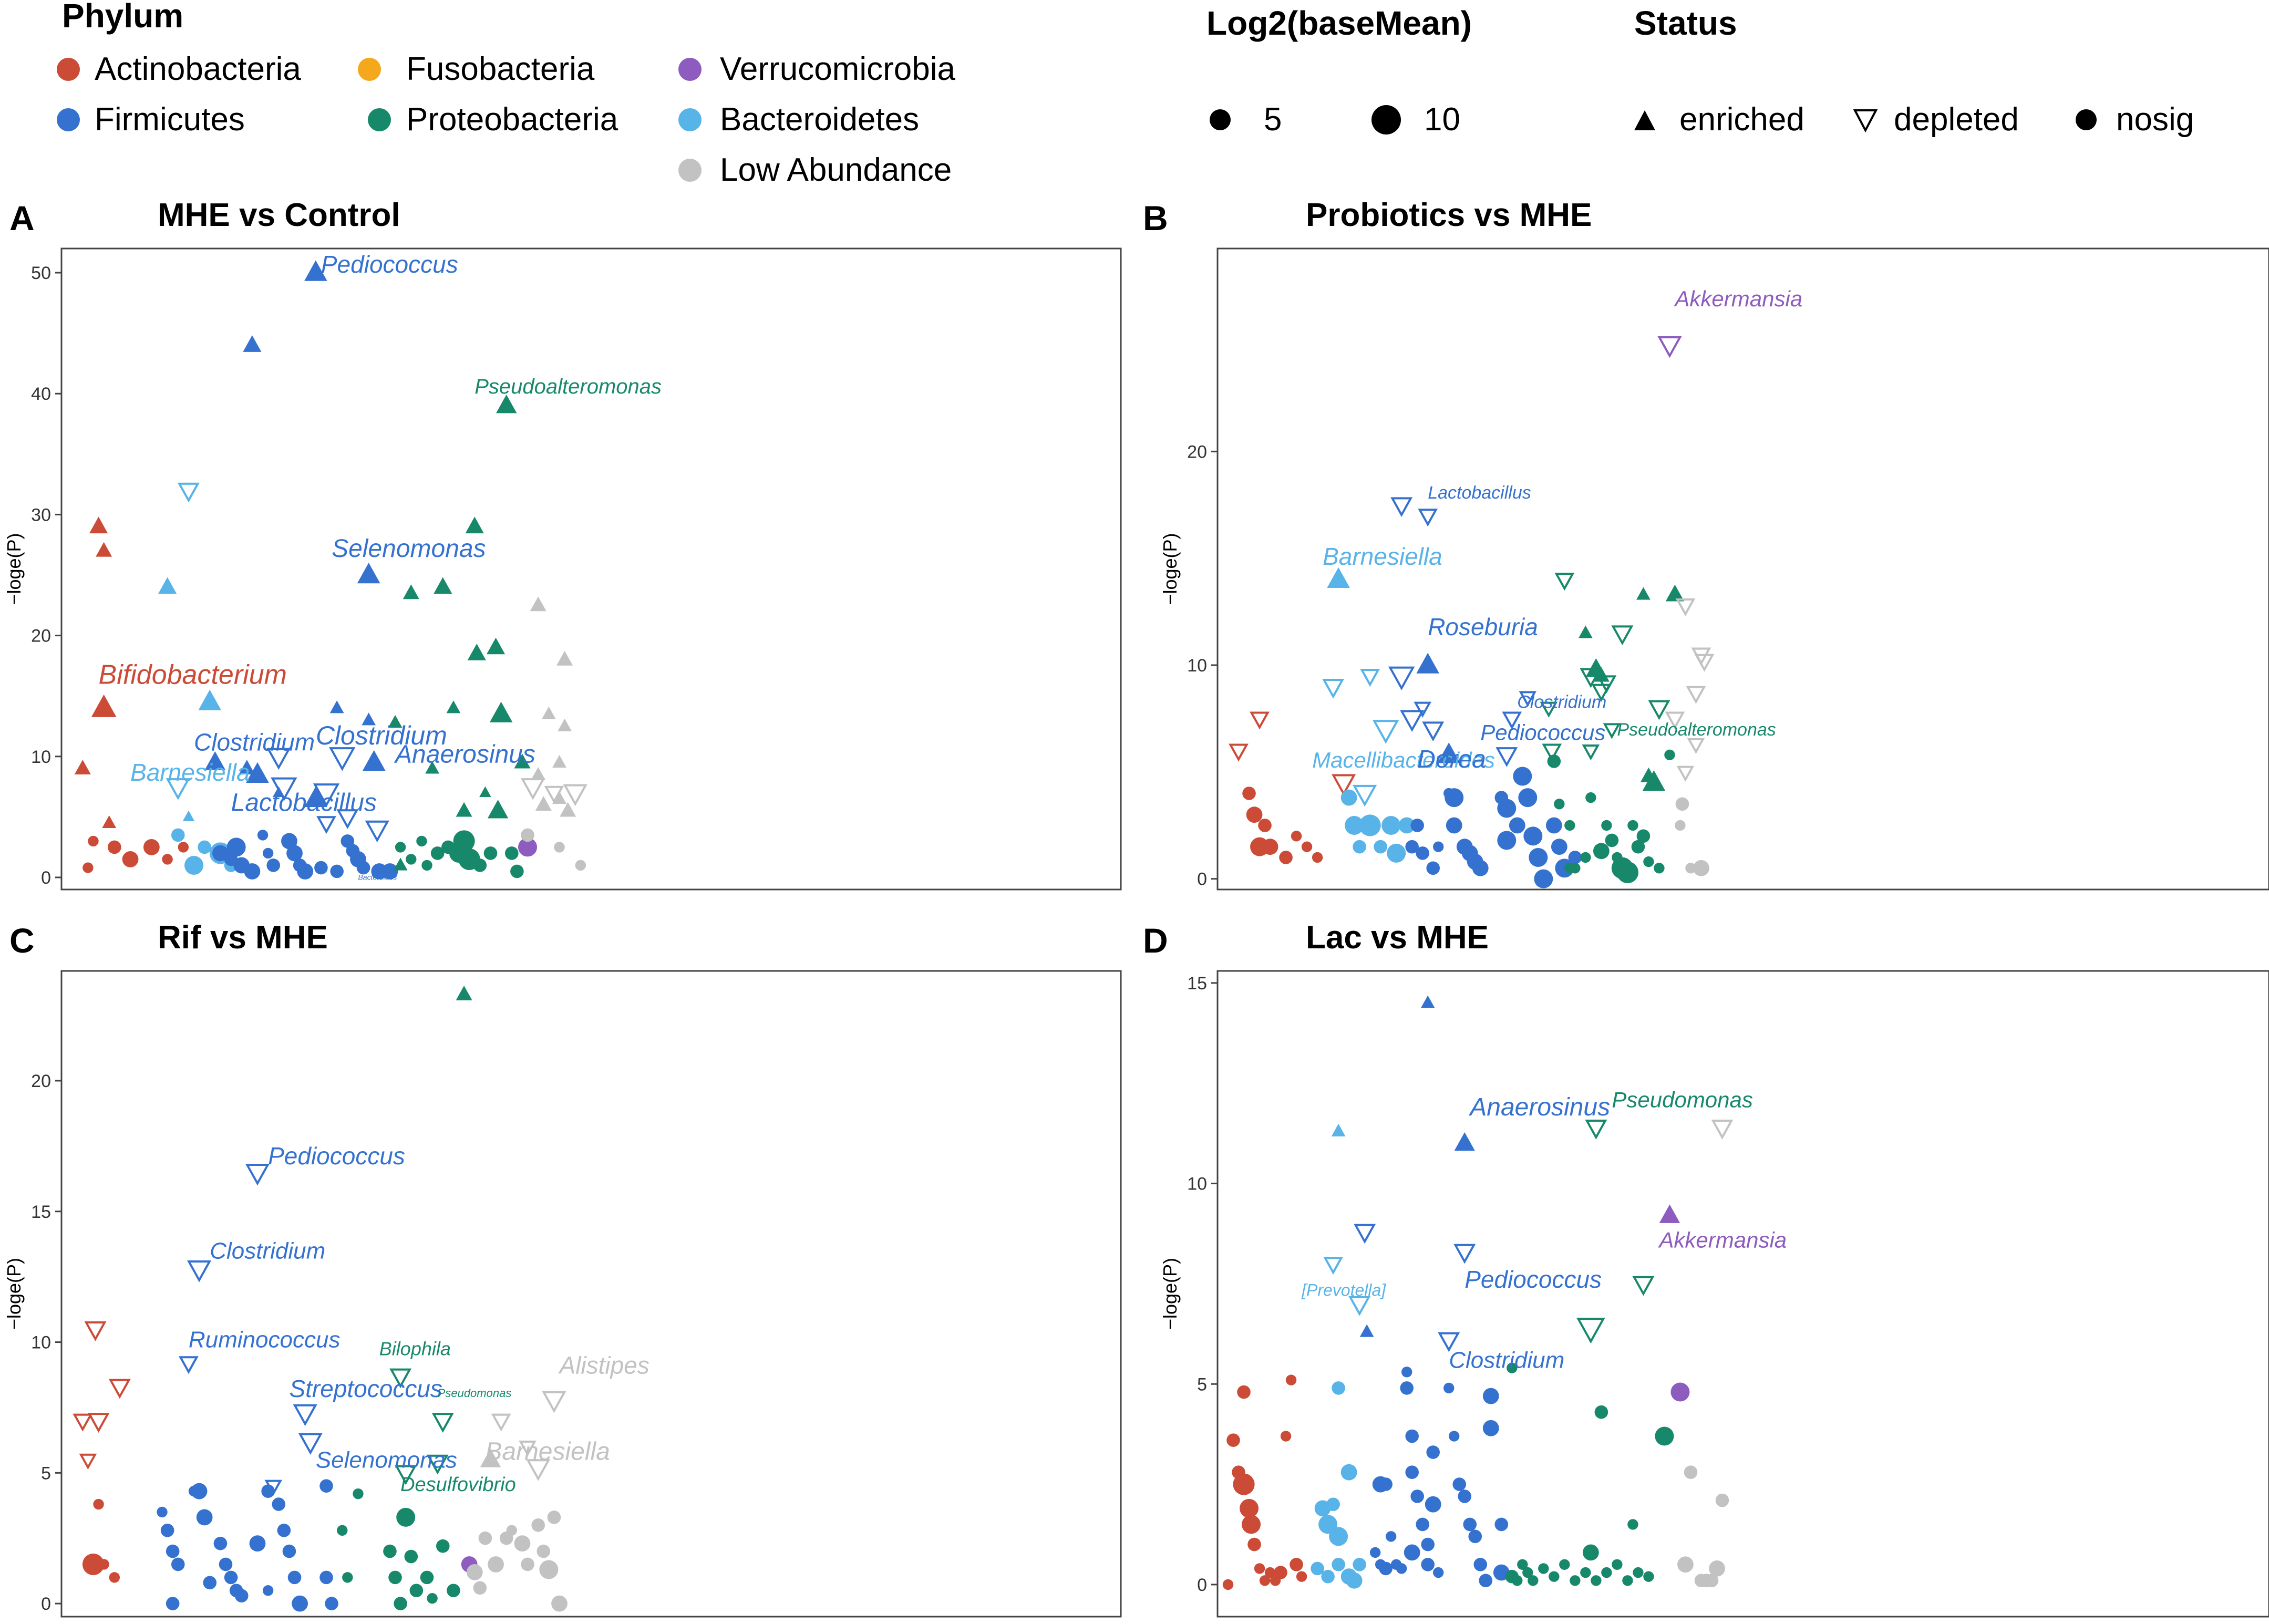 The width and height of the screenshot is (2269, 1624). What do you see at coordinates (99, 1423) in the screenshot?
I see `point-actinobacteria-depleted` at bounding box center [99, 1423].